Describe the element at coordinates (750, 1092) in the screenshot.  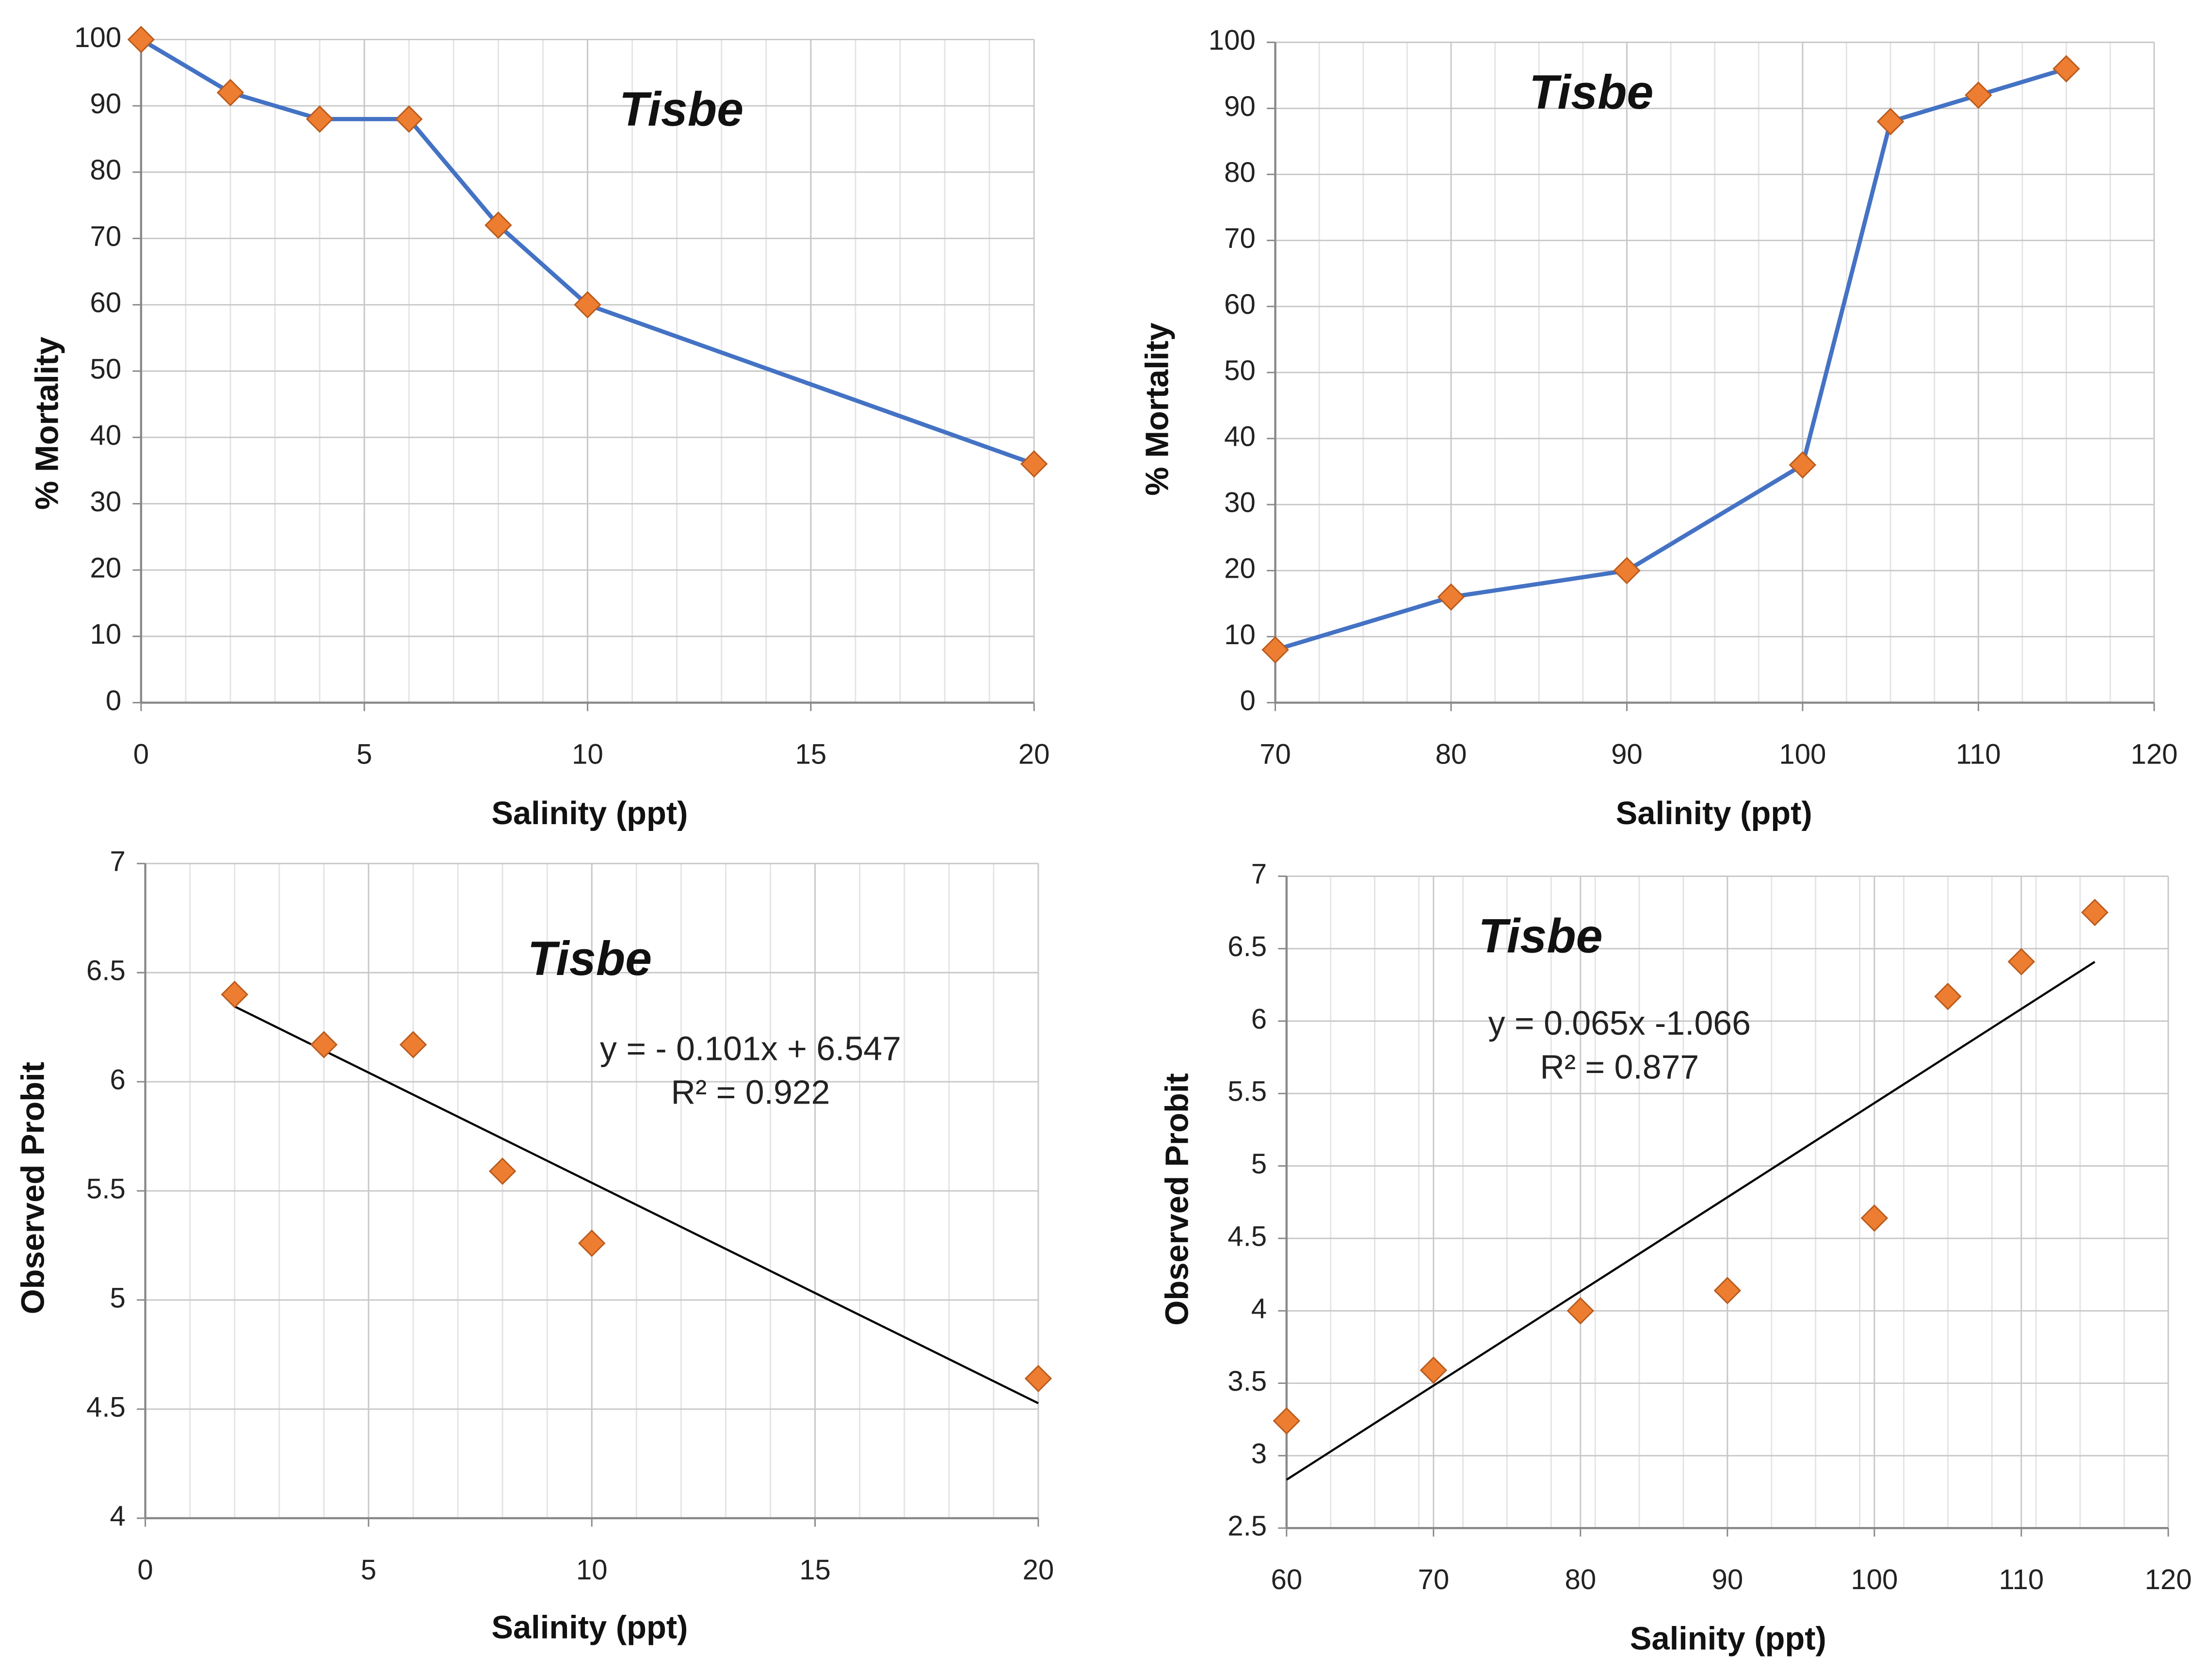
I see `r-squared: R² = 0.922` at that location.